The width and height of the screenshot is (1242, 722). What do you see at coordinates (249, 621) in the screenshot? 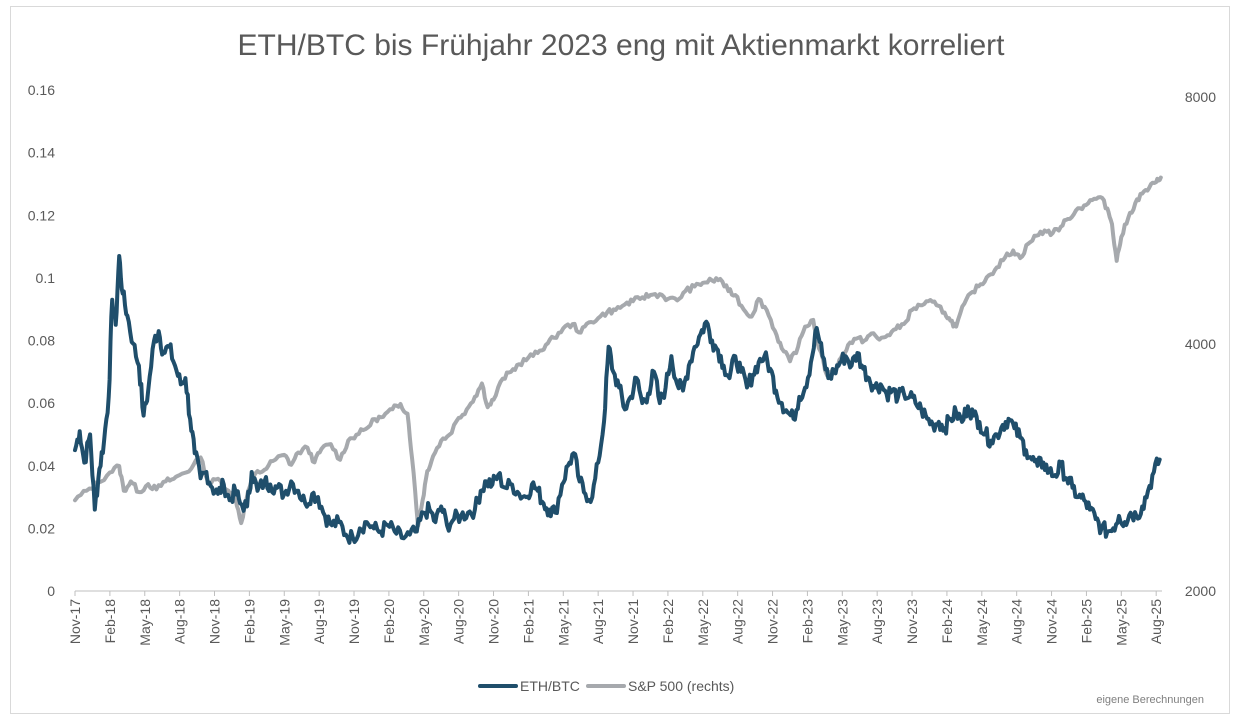
I see `x-tick-label: Feb-19` at bounding box center [249, 621].